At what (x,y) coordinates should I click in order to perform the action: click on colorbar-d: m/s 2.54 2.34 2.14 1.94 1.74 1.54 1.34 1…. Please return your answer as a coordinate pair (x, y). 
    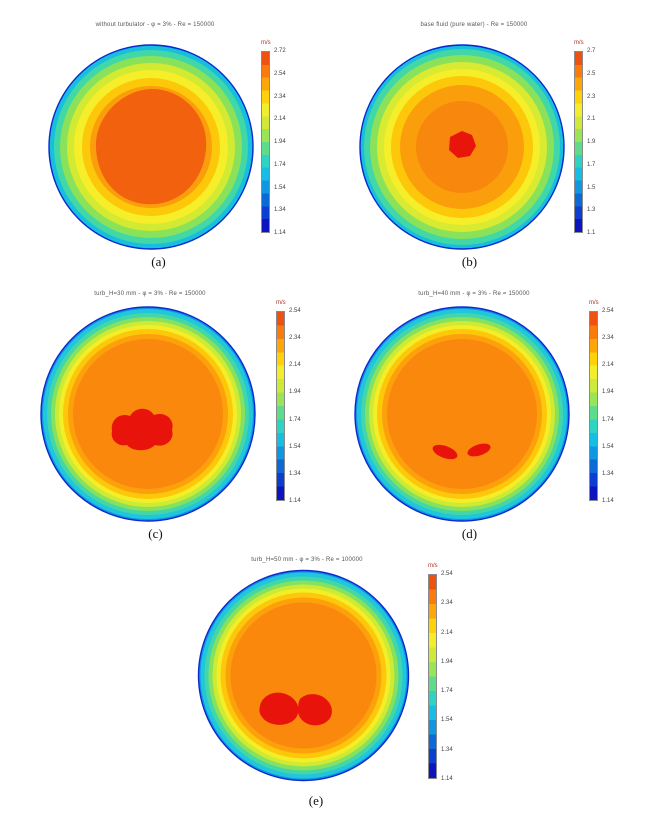
    Looking at the image, I should click on (610, 402).